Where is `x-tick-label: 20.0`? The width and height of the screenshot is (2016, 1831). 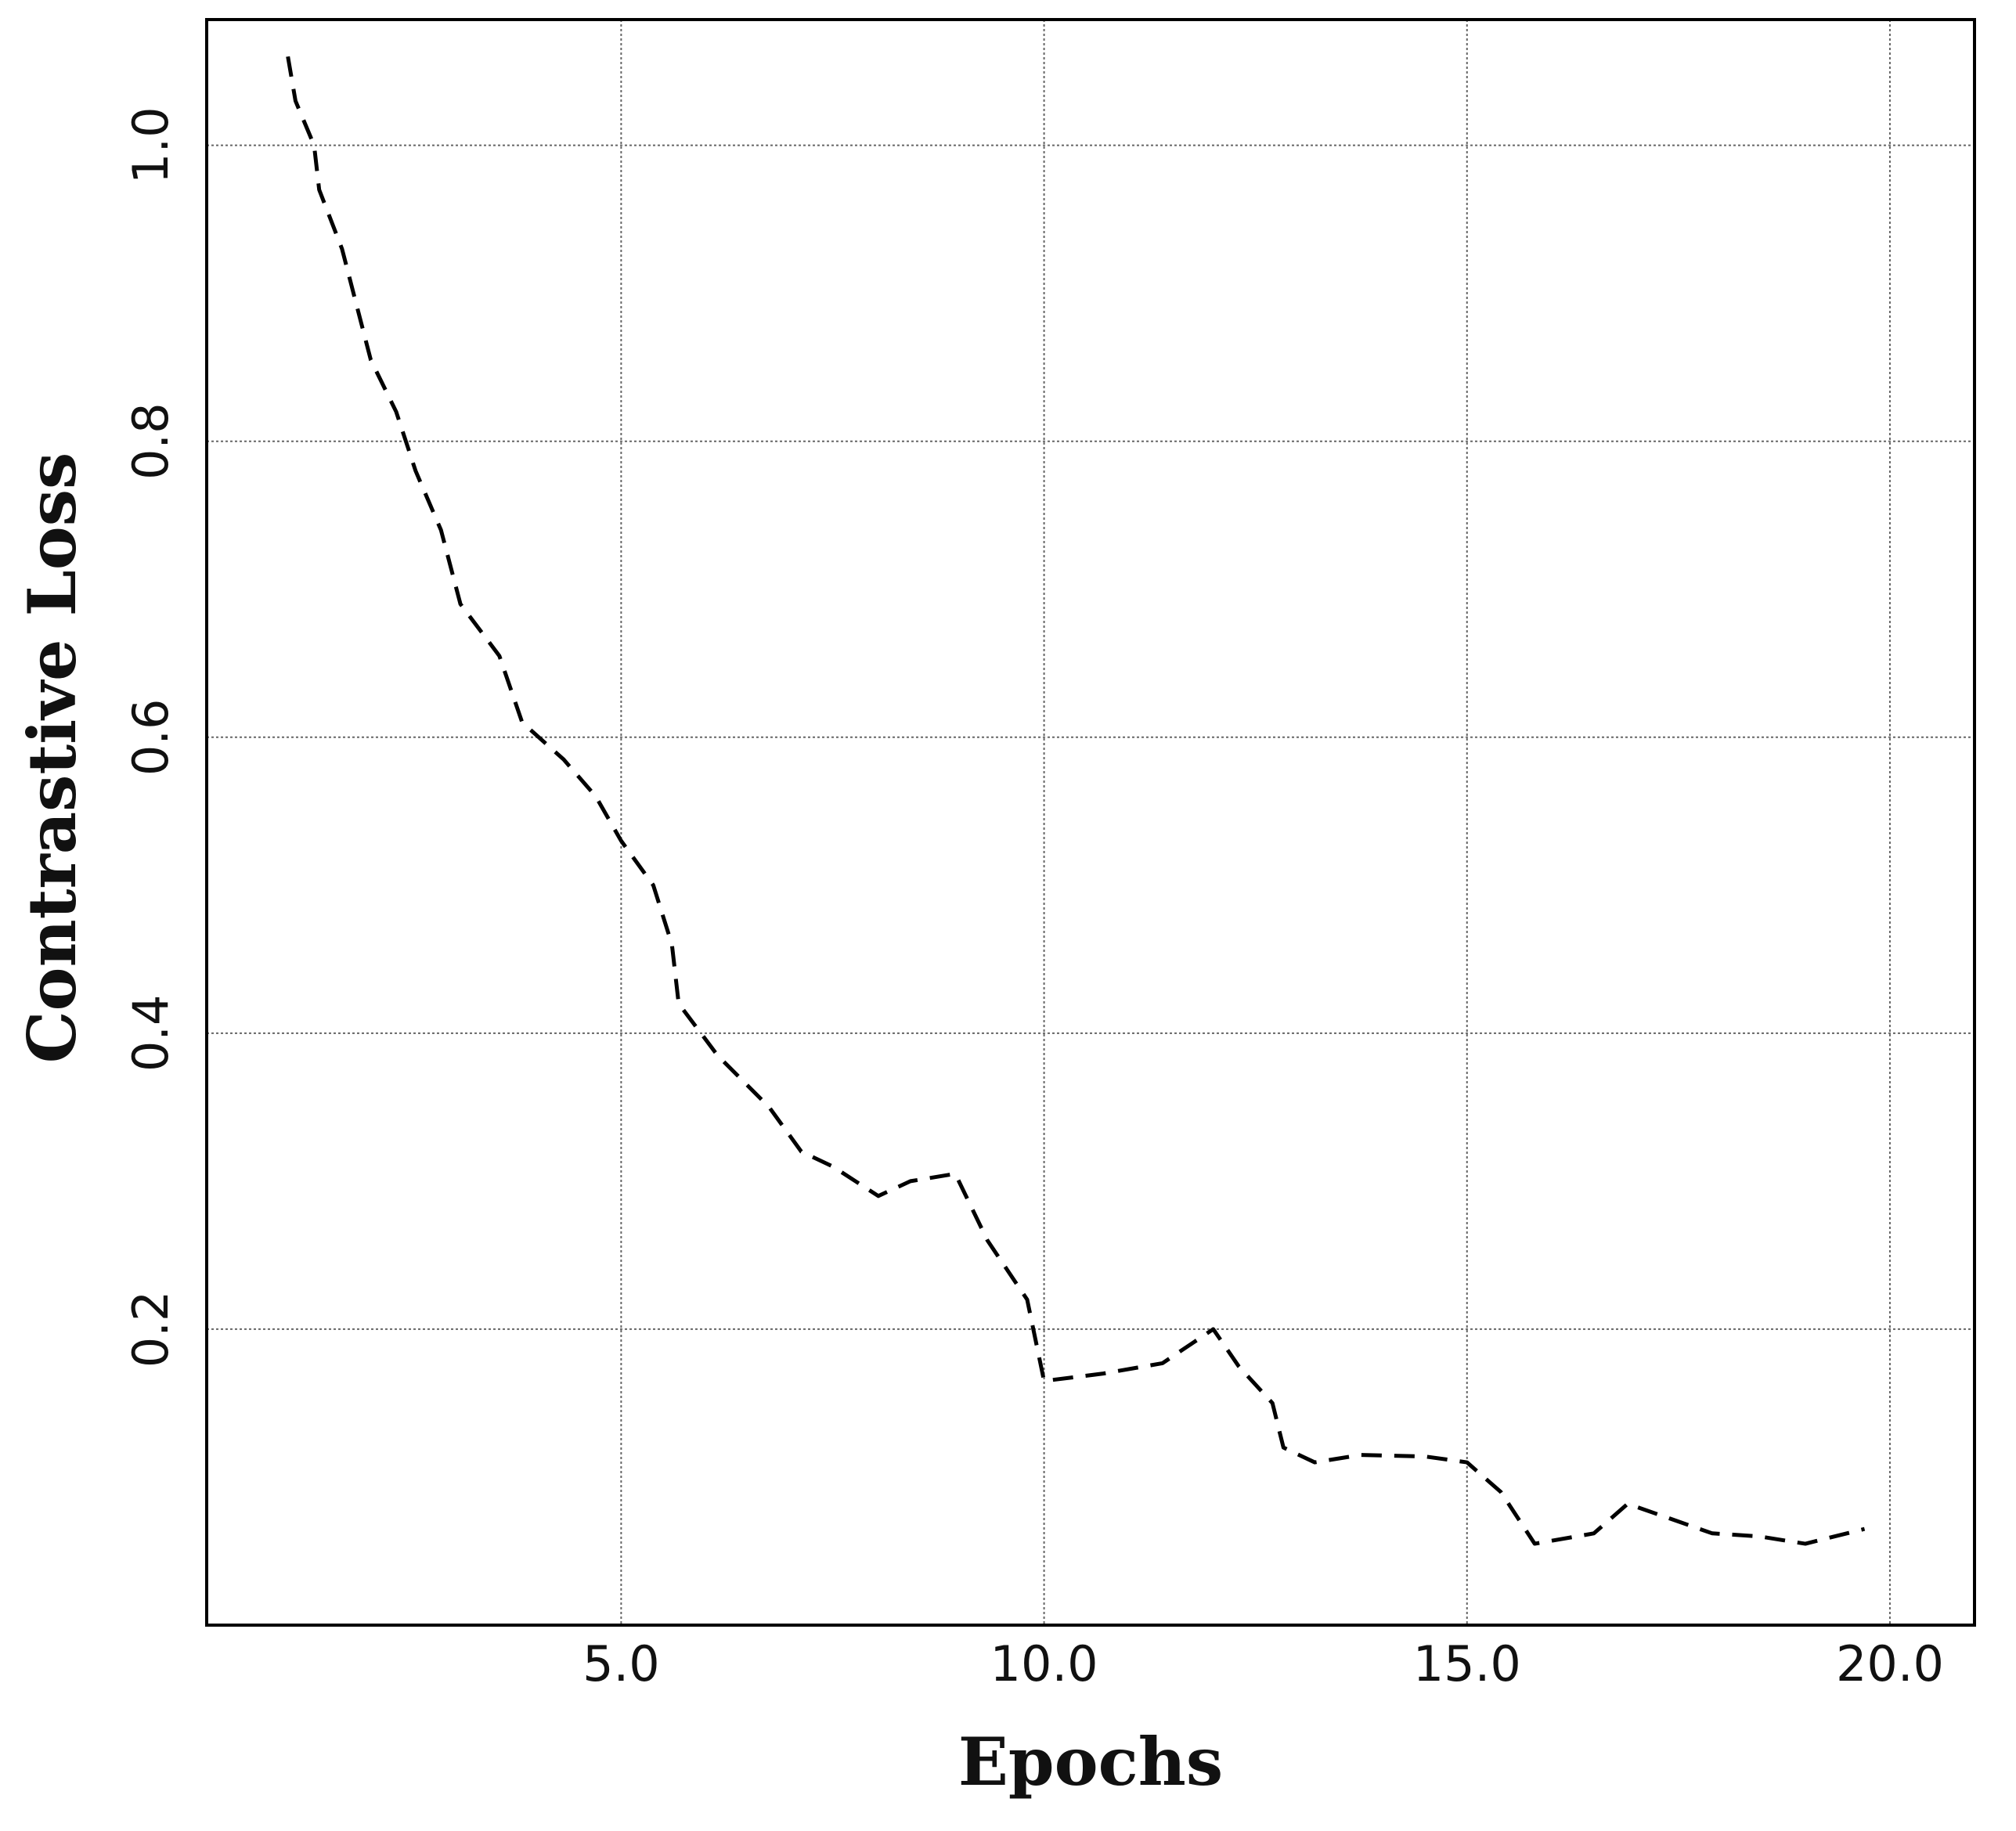
x-tick-label: 20.0 is located at coordinates (1890, 1663).